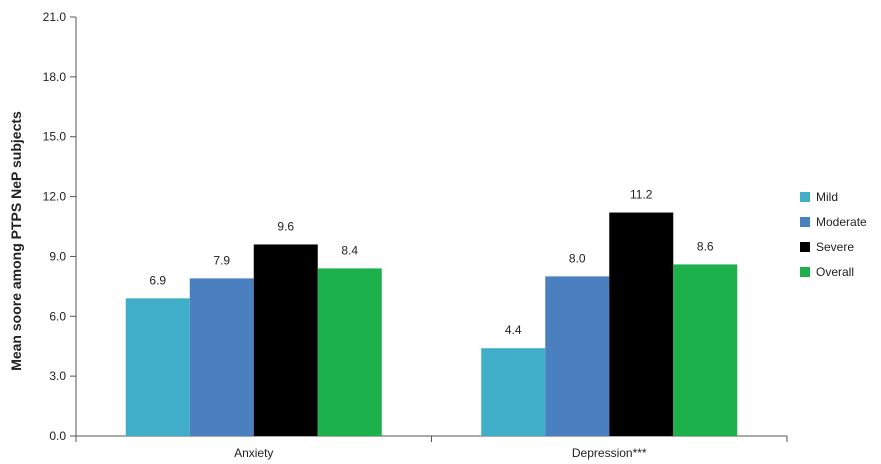 The width and height of the screenshot is (881, 464). What do you see at coordinates (55, 77) in the screenshot?
I see `y-tick-label: 18.0` at bounding box center [55, 77].